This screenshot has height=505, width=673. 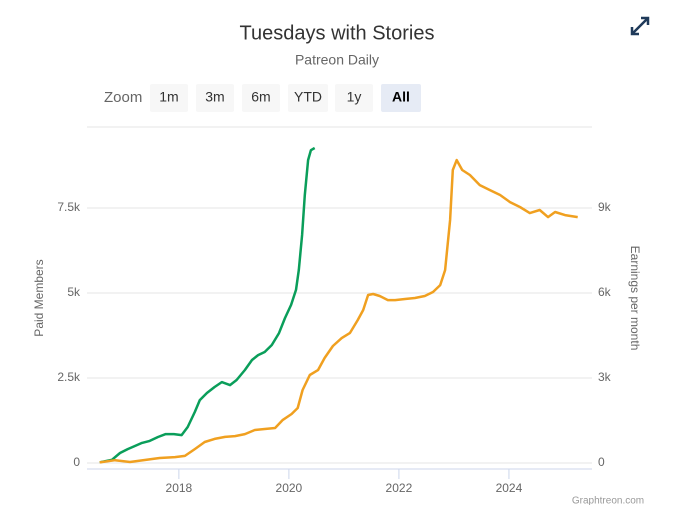 What do you see at coordinates (601, 462) in the screenshot?
I see `y2-tick-label: 0` at bounding box center [601, 462].